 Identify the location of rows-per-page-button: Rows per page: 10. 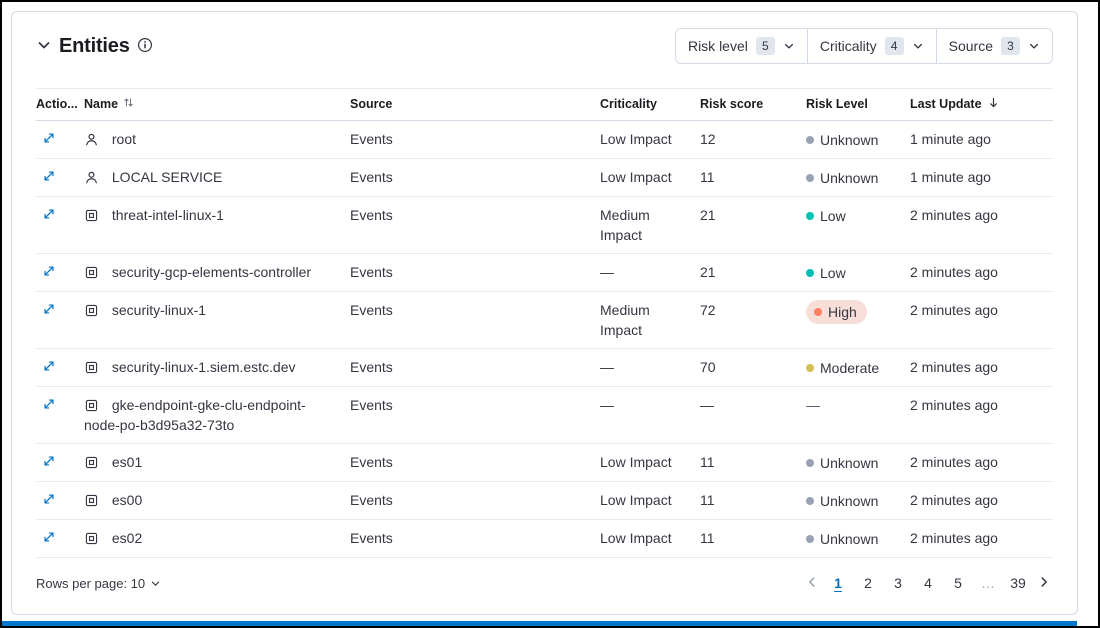
(98, 583).